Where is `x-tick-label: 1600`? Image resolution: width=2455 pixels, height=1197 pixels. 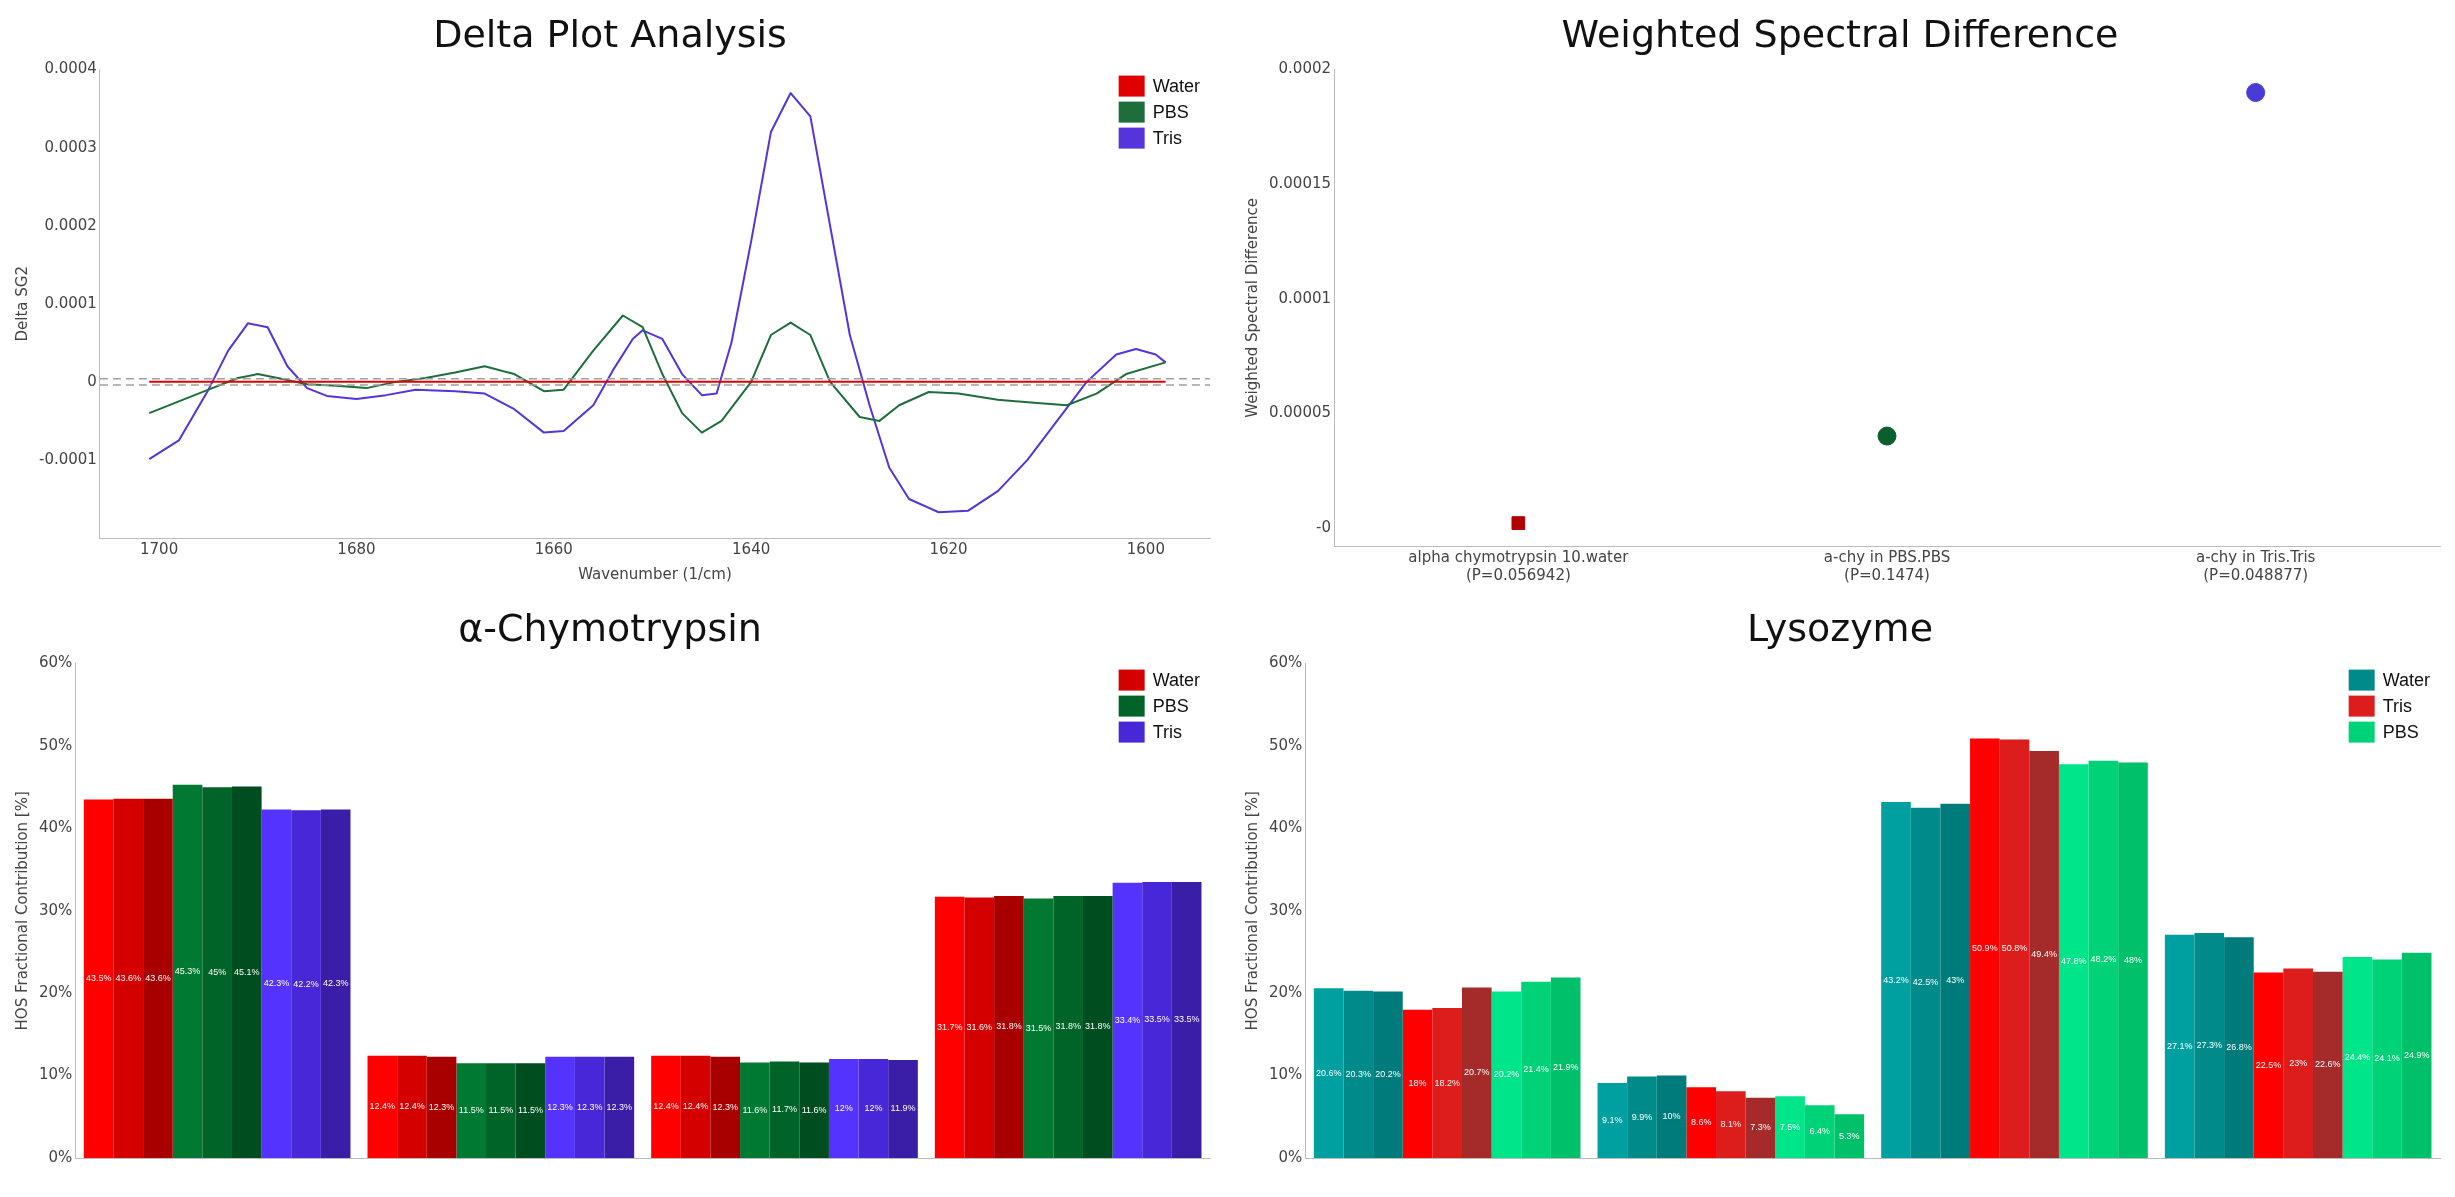
x-tick-label: 1600 is located at coordinates (1145, 548).